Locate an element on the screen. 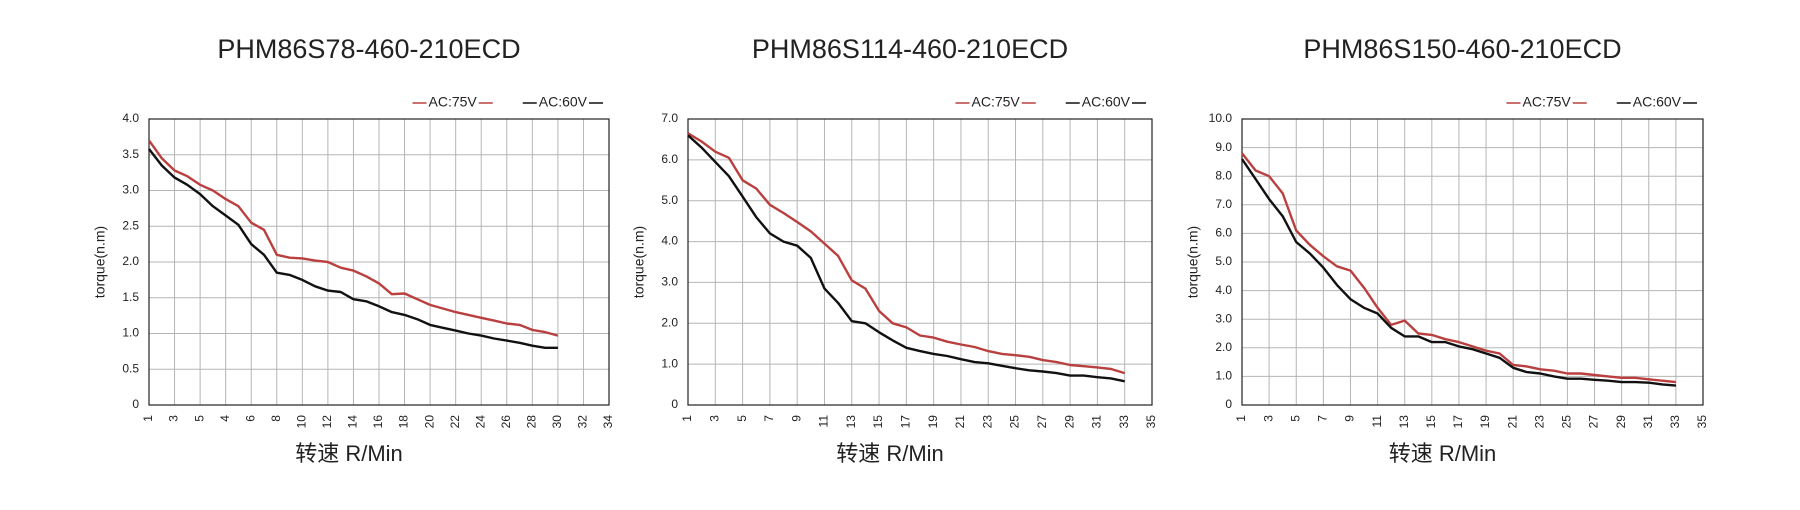 This screenshot has width=1800, height=510. x-tick-label: 28 is located at coordinates (532, 422).